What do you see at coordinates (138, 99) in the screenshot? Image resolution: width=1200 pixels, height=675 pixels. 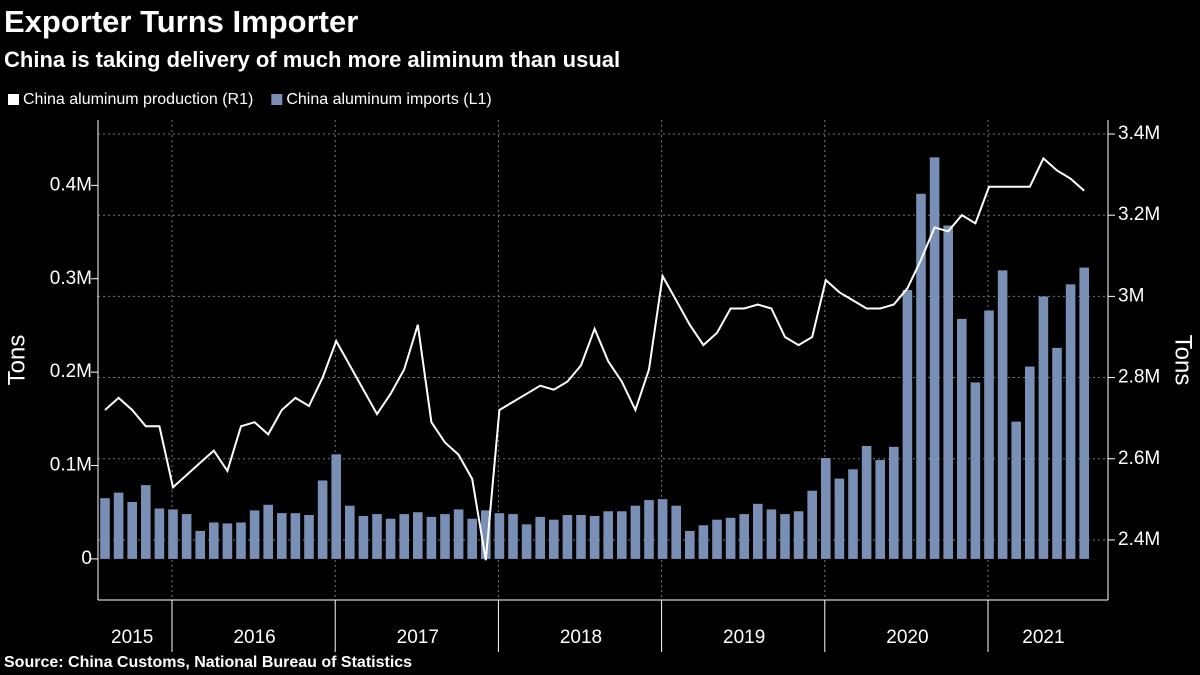 I see `legend-label: China aluminum production (R1)` at bounding box center [138, 99].